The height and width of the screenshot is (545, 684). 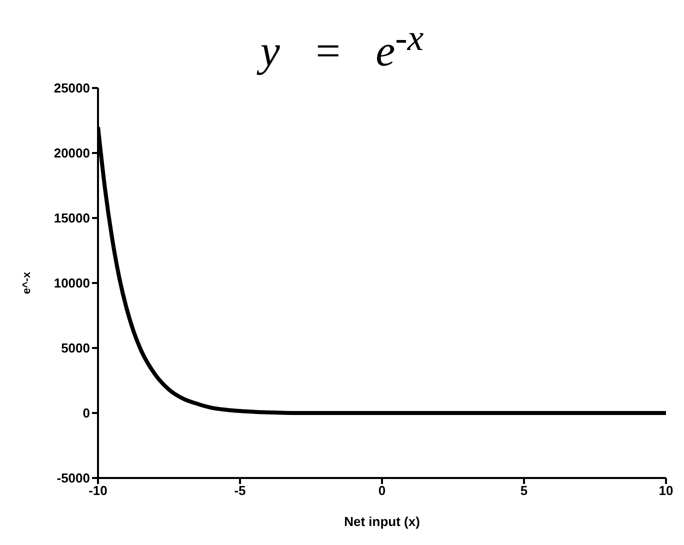 What do you see at coordinates (666, 490) in the screenshot?
I see `x-tick-label: 10` at bounding box center [666, 490].